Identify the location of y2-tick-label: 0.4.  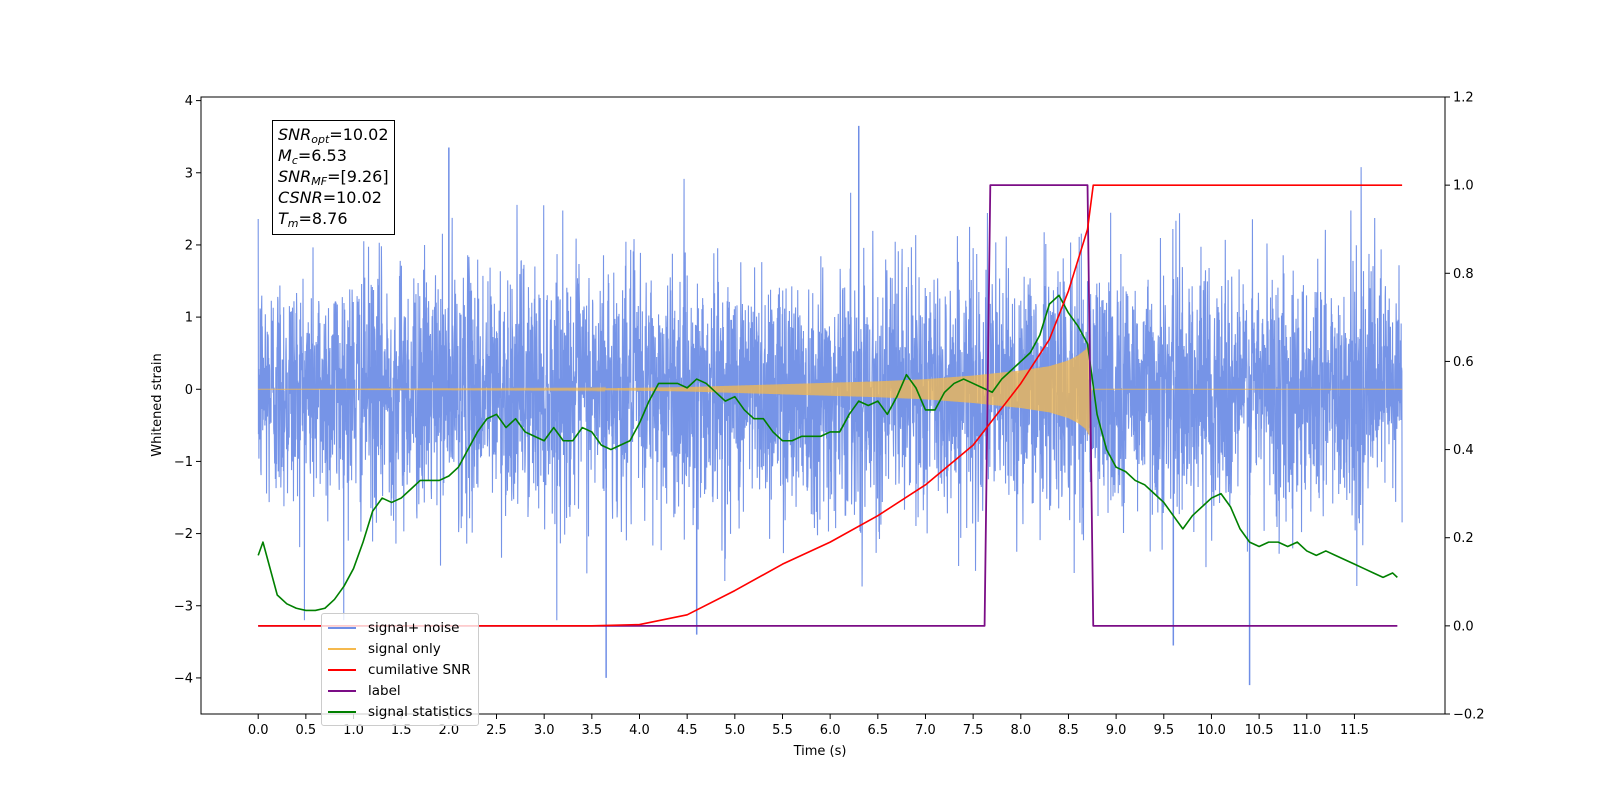
(1463, 450).